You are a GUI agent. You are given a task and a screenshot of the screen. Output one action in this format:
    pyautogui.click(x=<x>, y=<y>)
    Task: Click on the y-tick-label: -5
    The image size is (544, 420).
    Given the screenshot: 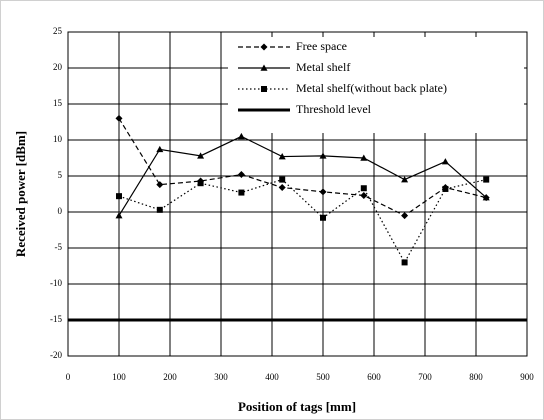 What is the action you would take?
    pyautogui.click(x=59, y=247)
    